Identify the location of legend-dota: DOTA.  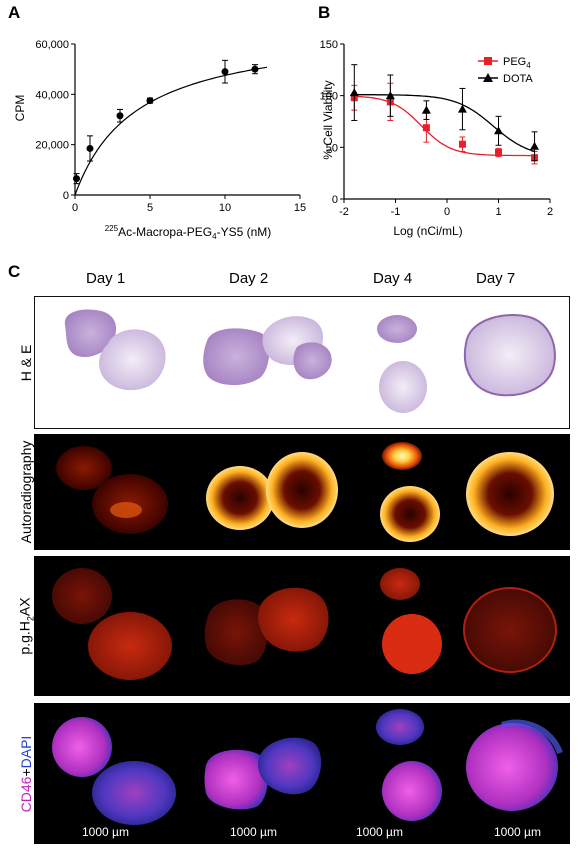
(518, 79).